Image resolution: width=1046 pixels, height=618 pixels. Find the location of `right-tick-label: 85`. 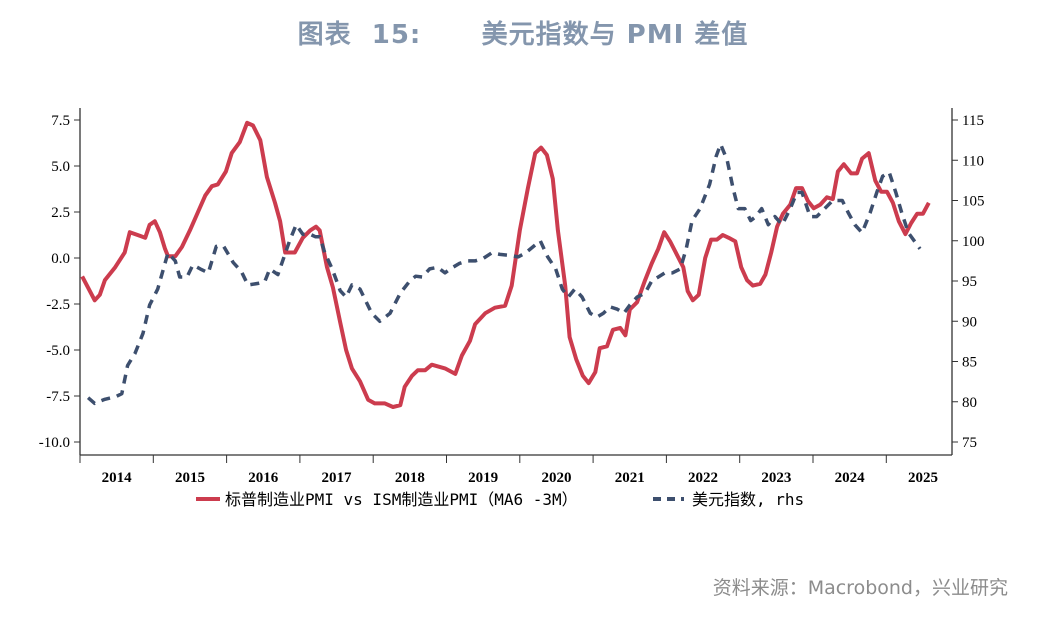

right-tick-label: 85 is located at coordinates (969, 363).